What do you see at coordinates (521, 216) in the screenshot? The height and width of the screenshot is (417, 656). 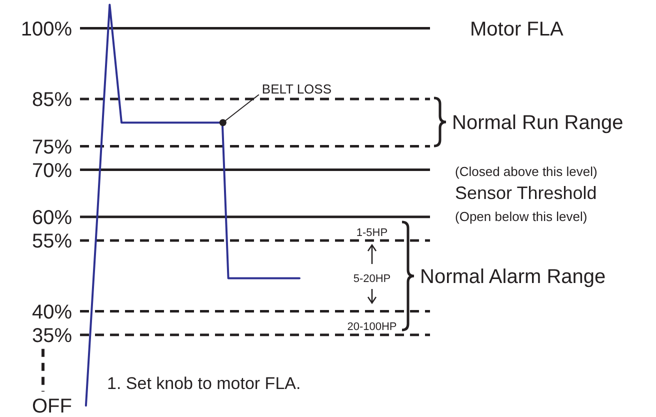 I see `text: (Open below this level)` at bounding box center [521, 216].